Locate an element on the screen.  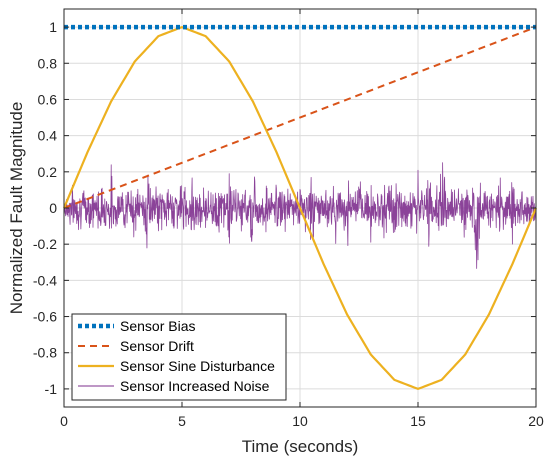
y-tick-label-0: -1 is located at coordinates (51, 389).